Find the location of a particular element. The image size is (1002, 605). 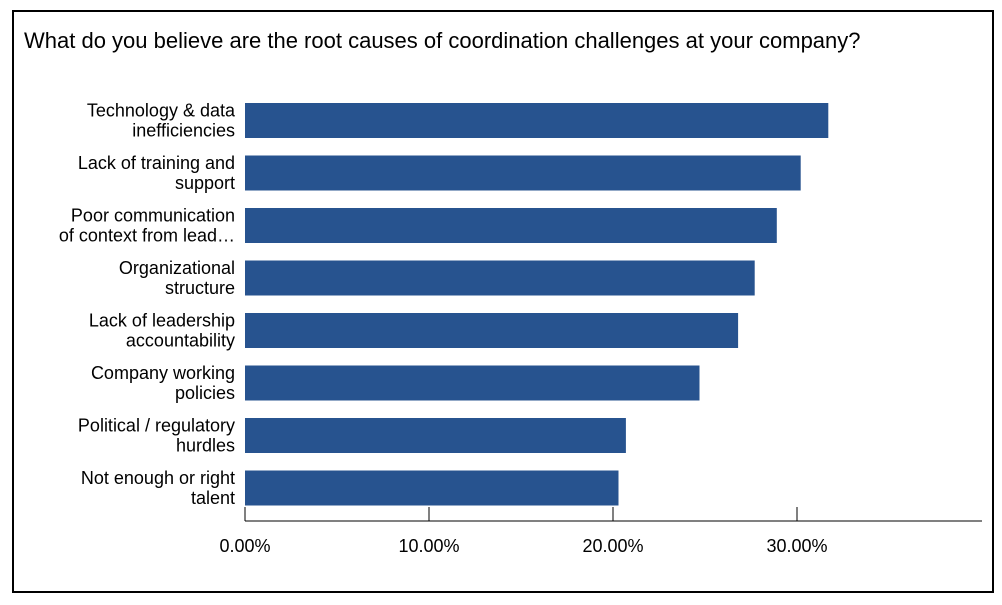

category-label-line: Not enough or right is located at coordinates (158, 478).